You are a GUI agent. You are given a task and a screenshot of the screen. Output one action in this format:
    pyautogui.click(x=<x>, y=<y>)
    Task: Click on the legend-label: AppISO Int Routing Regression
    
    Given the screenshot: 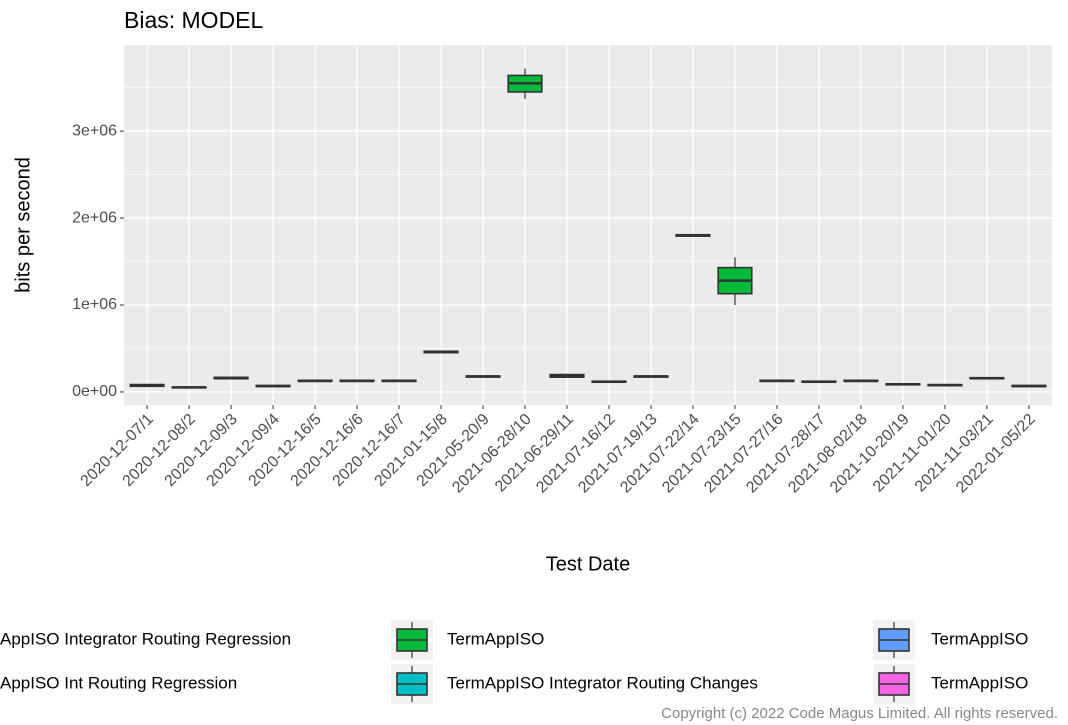 What is the action you would take?
    pyautogui.click(x=118, y=682)
    